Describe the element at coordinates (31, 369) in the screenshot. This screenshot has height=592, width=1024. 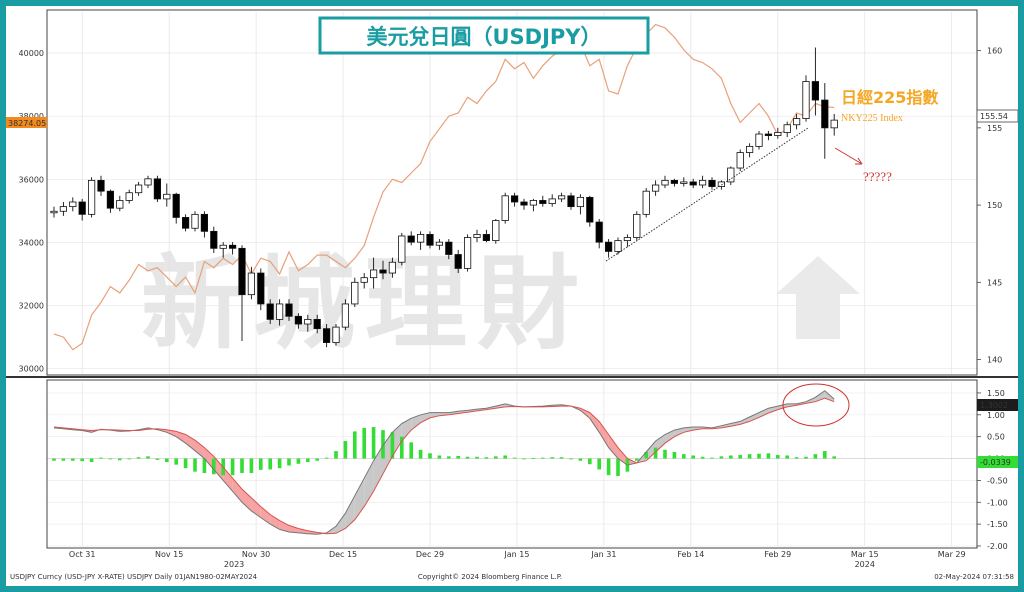
I see `left-tick-label: 30000` at that location.